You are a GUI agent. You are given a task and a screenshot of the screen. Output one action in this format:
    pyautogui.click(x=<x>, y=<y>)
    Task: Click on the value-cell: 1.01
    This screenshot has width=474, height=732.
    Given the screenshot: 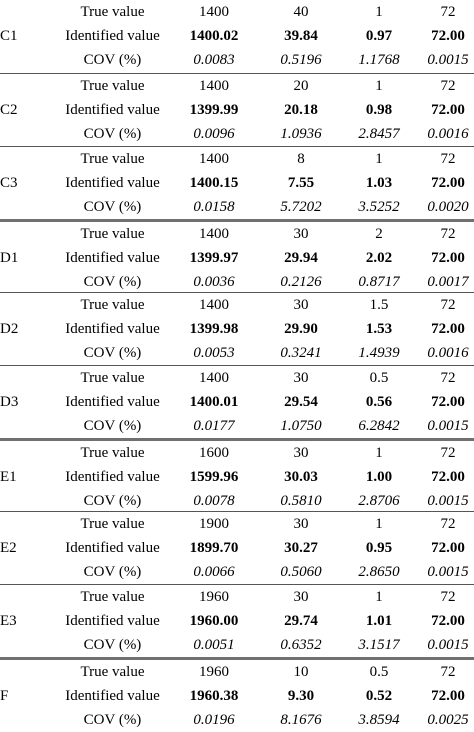 What is the action you would take?
    pyautogui.click(x=379, y=621)
    